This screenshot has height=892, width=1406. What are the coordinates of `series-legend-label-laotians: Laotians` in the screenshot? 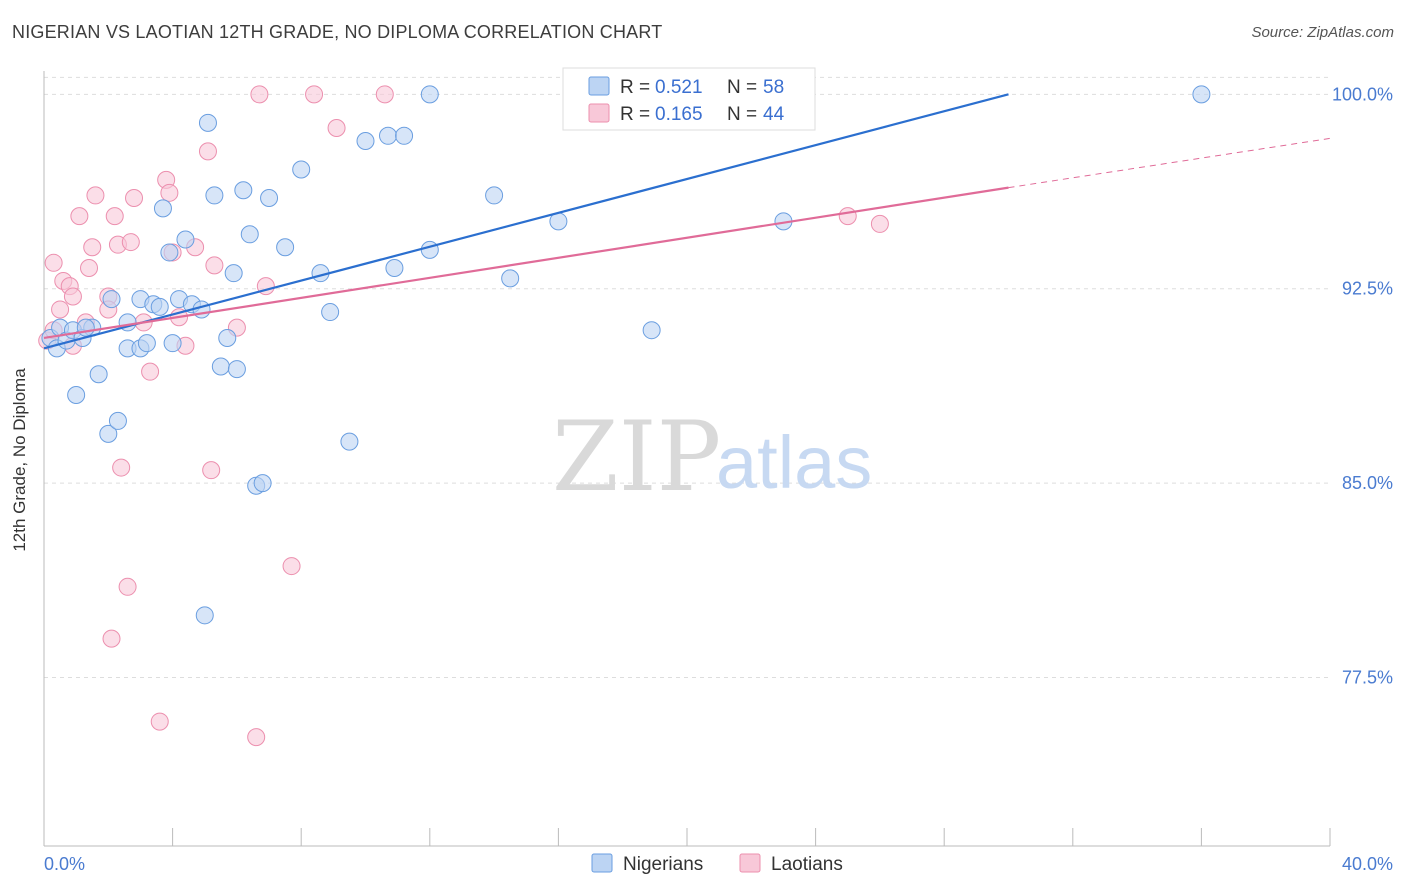 It's located at (807, 864).